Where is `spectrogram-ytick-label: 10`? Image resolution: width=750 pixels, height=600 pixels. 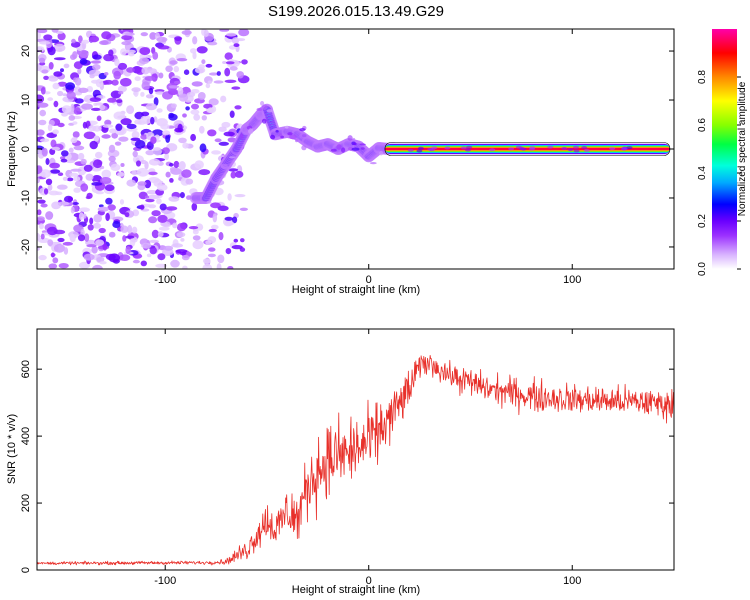 spectrogram-ytick-label: 10 is located at coordinates (26, 100).